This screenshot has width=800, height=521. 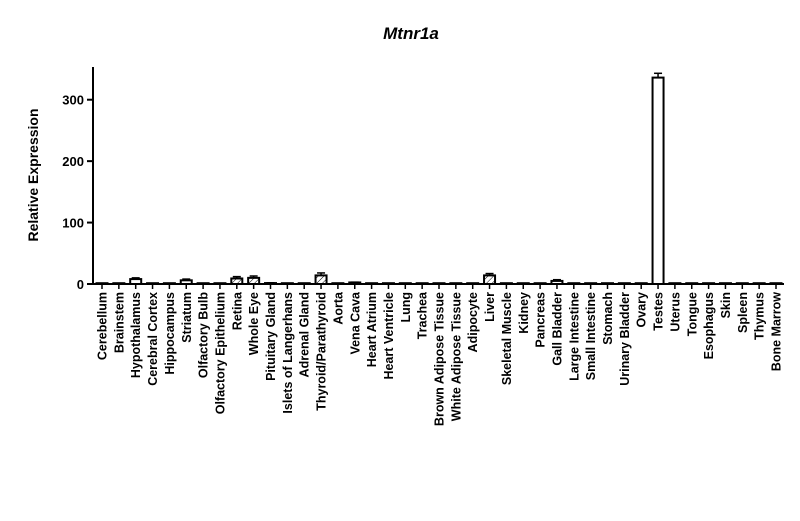 I want to click on bar-lung, so click(x=405, y=284).